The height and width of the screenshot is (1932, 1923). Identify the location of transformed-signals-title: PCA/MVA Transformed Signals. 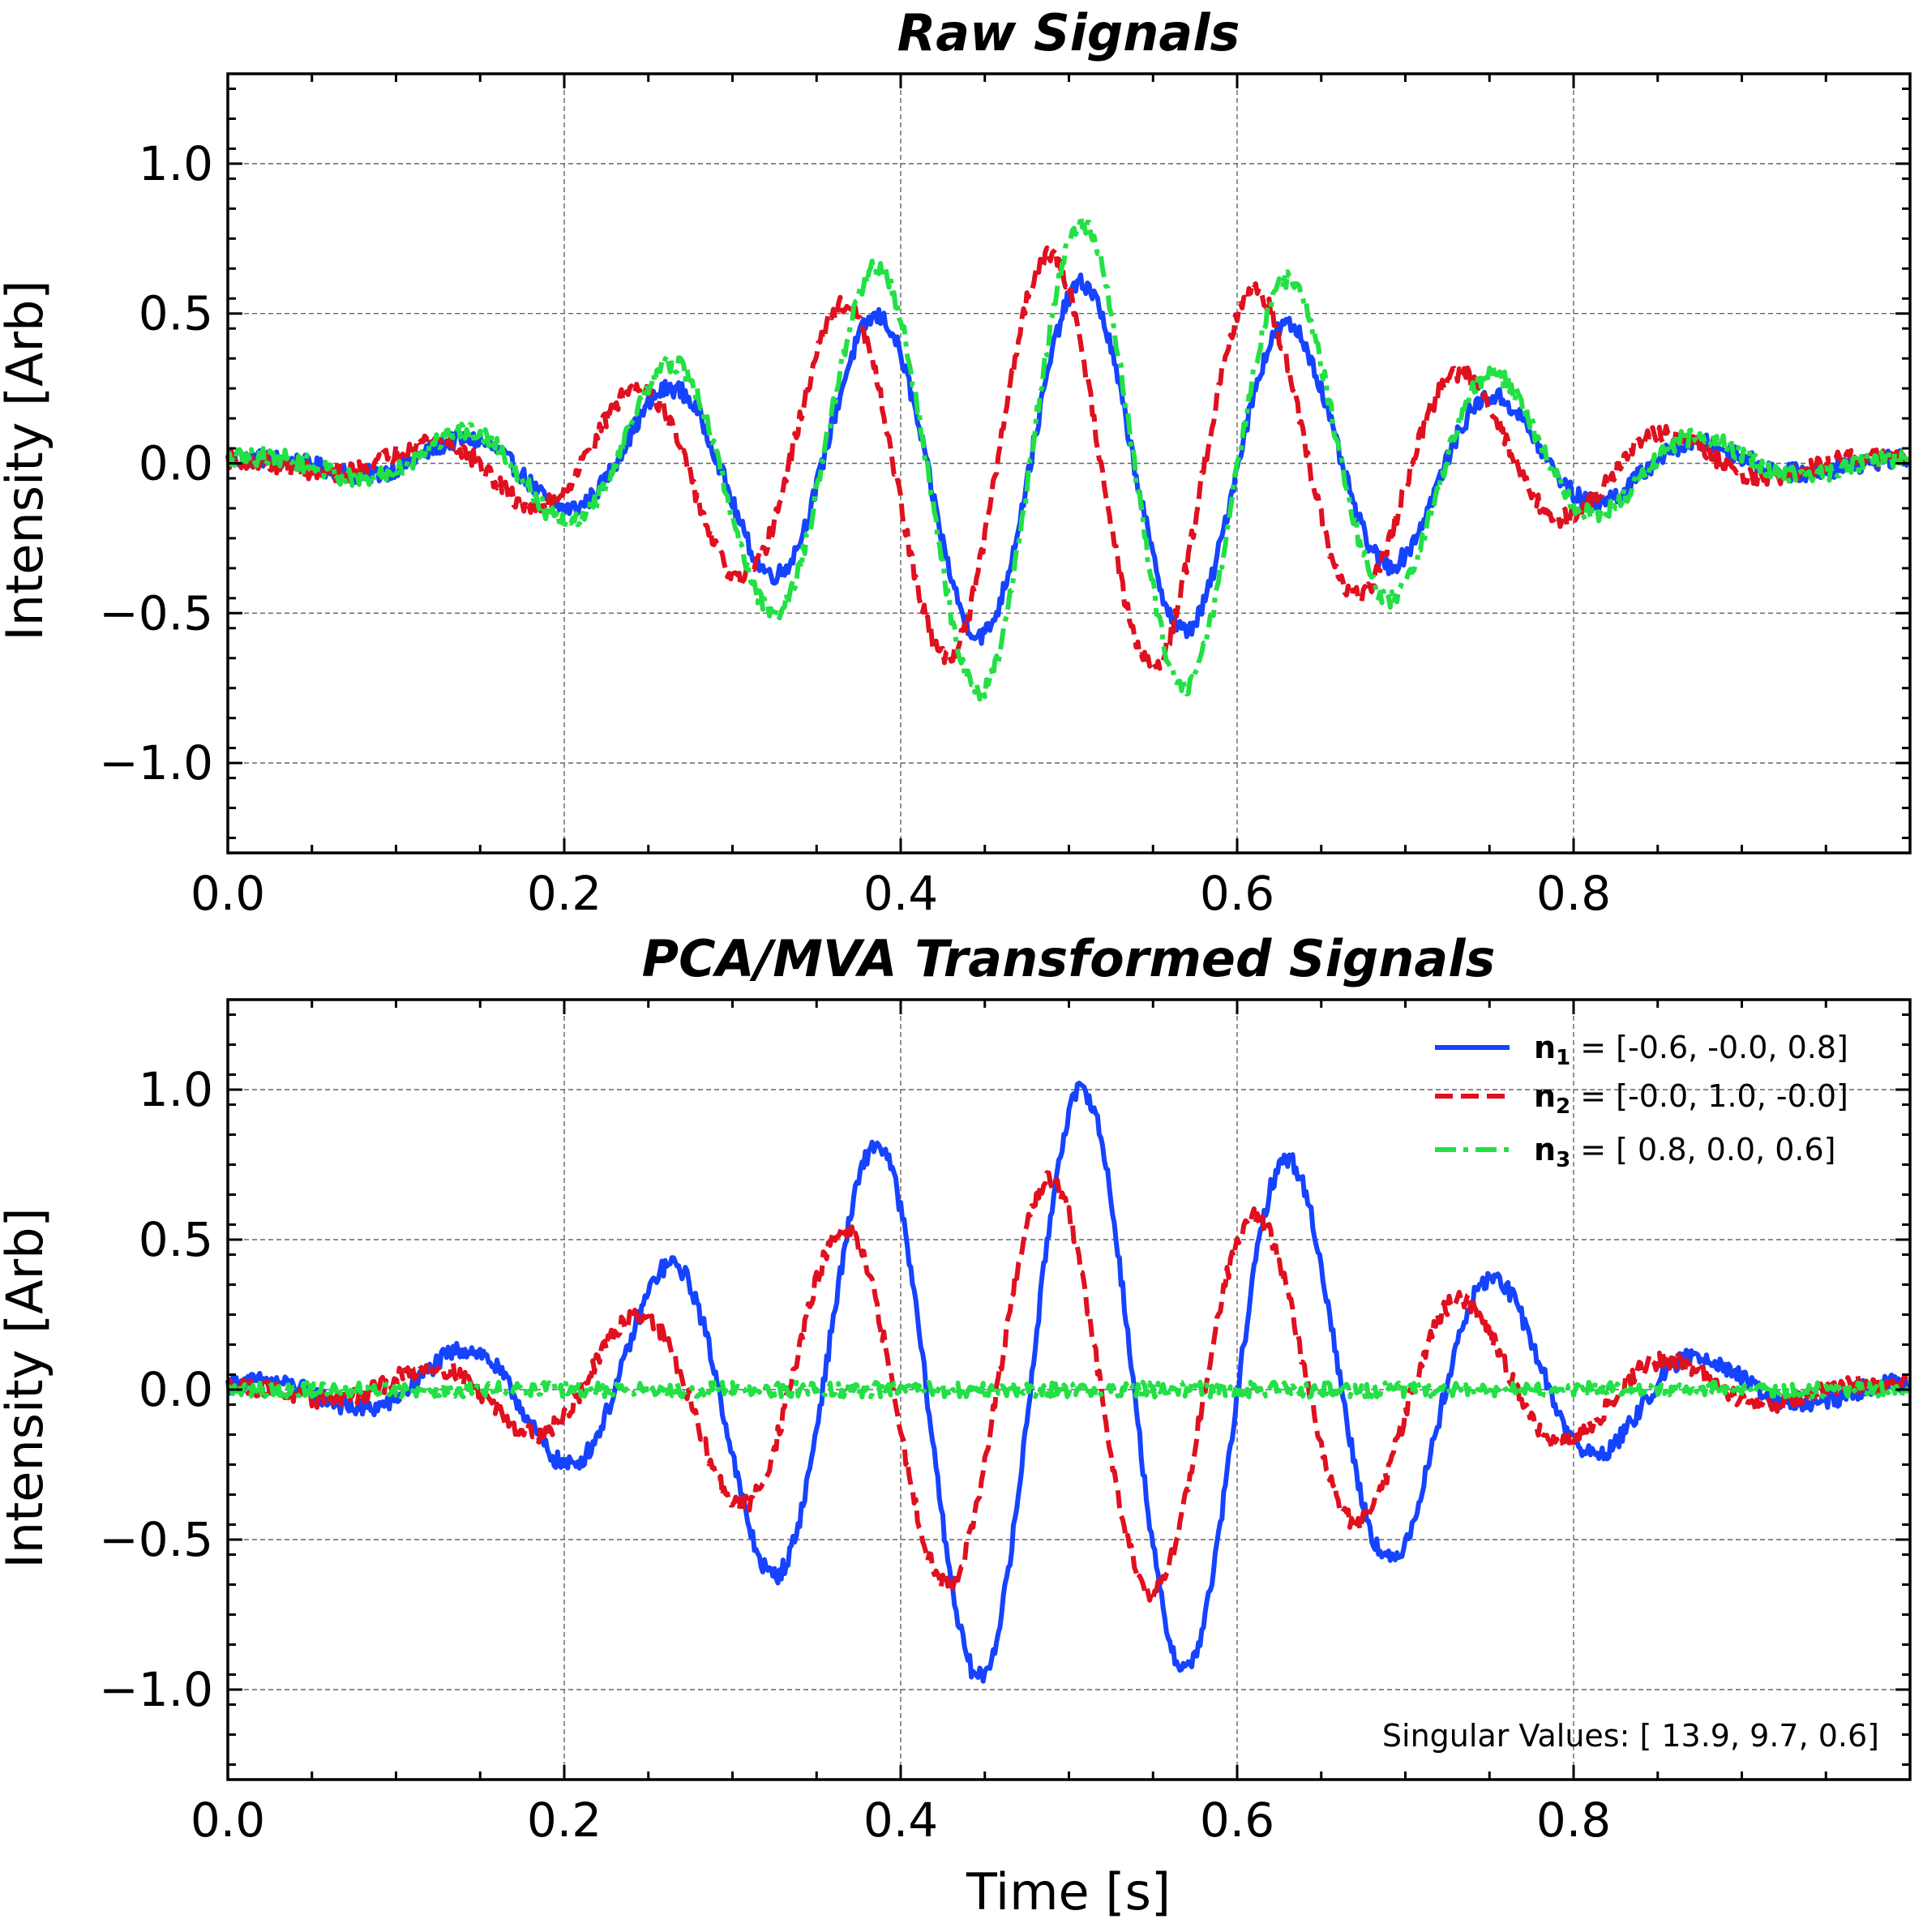
(1069, 958).